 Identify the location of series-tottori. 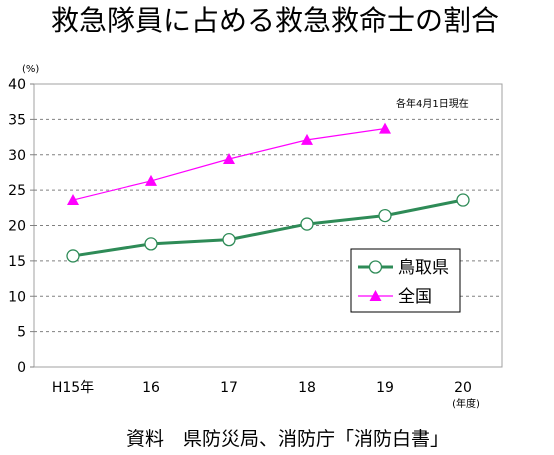
(268, 228).